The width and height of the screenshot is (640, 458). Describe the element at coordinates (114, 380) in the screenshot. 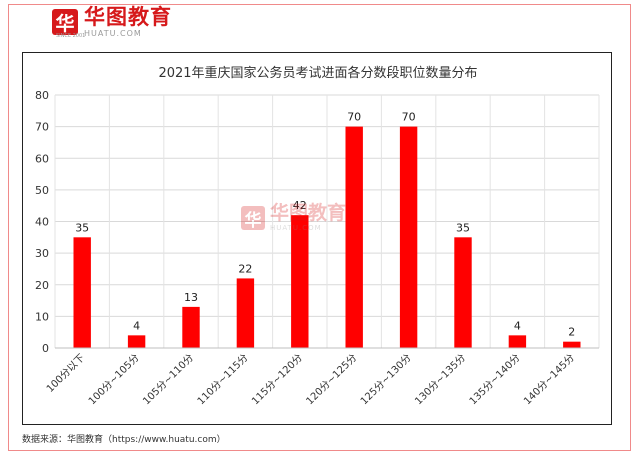

I see `x-tick-label-1: 100分~105分` at that location.